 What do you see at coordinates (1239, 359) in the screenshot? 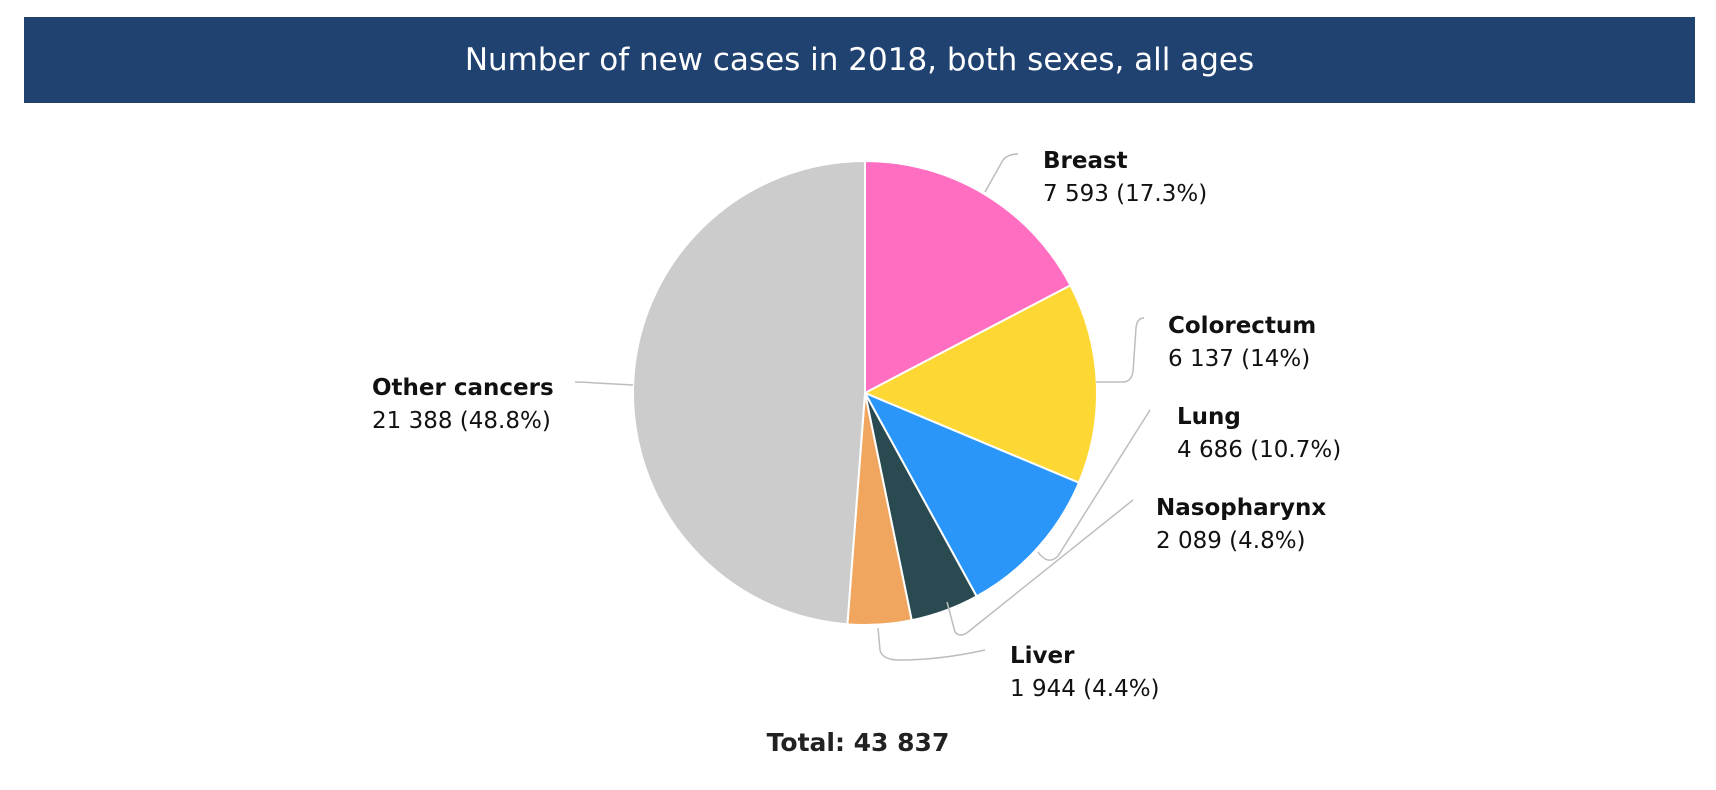
I see `slice-value-colorectum: 6 137 (14%)` at bounding box center [1239, 359].